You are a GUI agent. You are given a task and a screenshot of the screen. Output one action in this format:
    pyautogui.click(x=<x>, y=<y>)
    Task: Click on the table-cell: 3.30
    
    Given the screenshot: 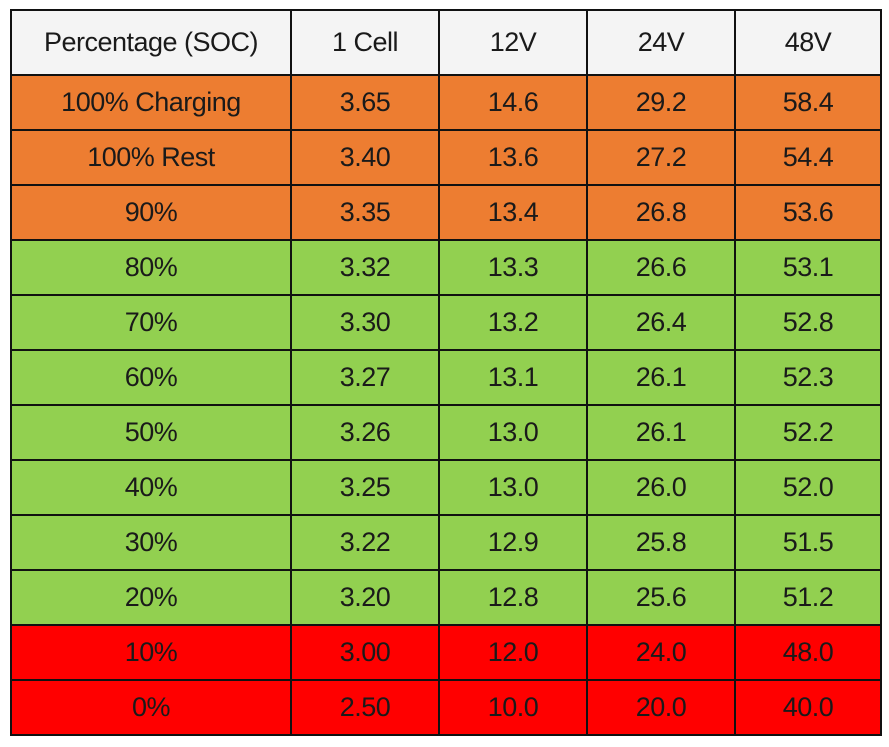 What is the action you would take?
    pyautogui.click(x=365, y=322)
    